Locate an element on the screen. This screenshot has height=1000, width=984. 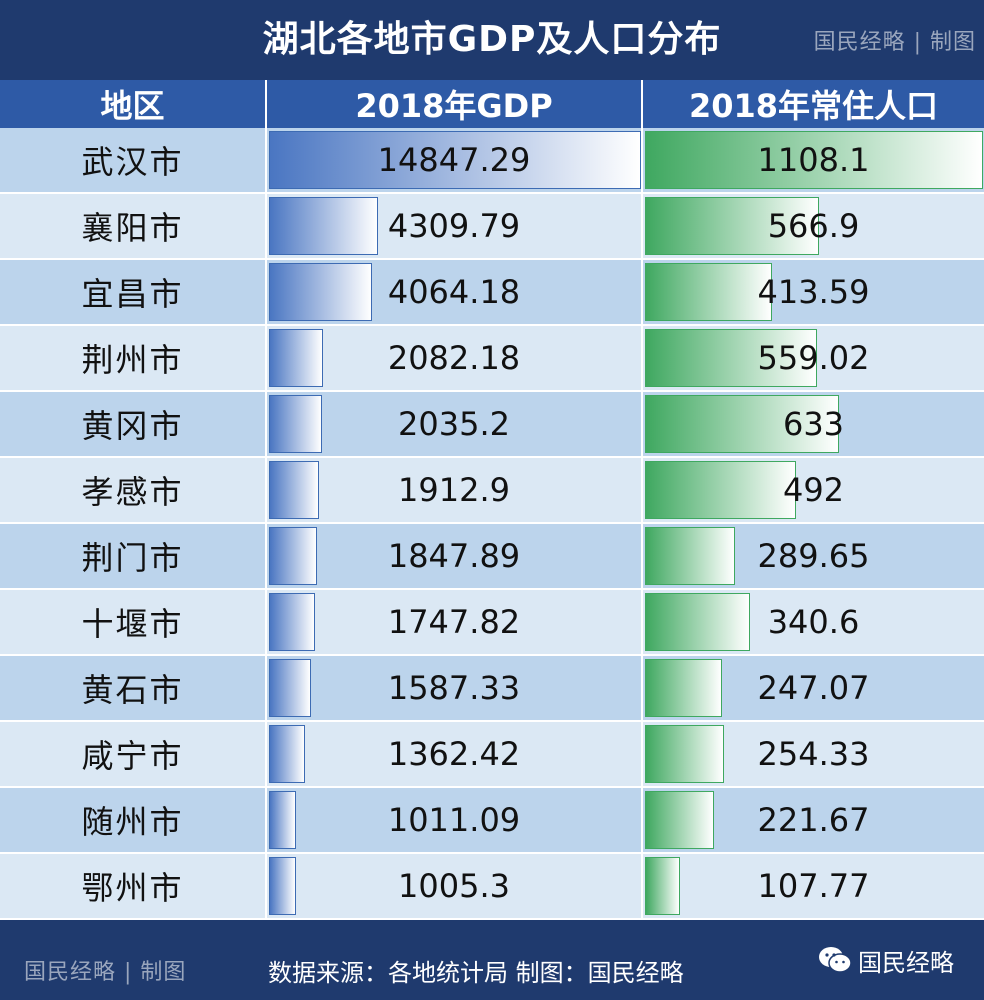
population-value: 413.59 is located at coordinates (813, 292).